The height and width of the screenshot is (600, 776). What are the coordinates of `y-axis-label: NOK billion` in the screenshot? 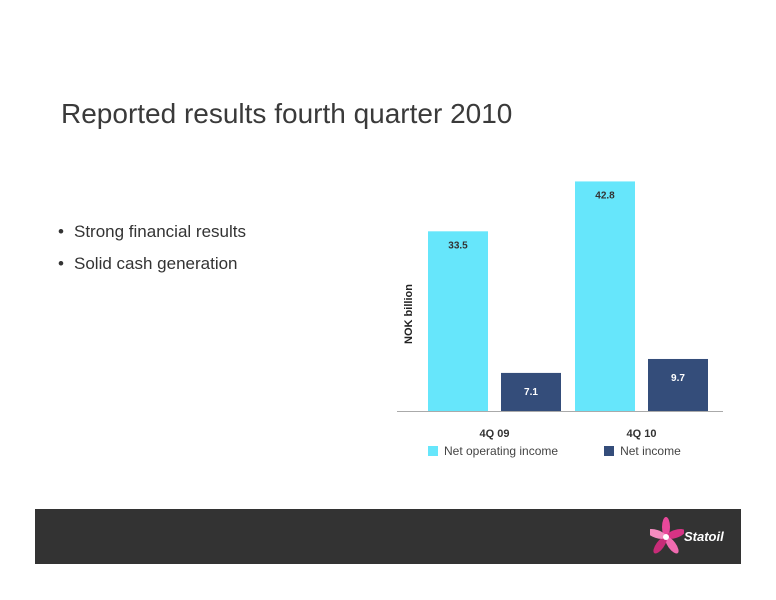 It's located at (409, 314).